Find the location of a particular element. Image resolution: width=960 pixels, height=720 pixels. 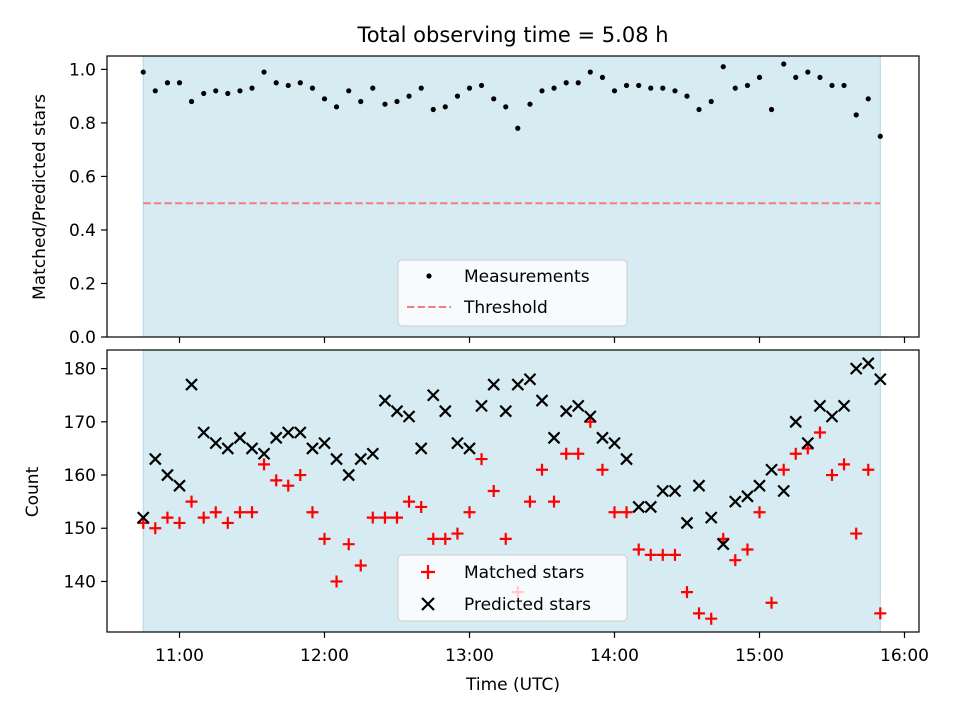

count-y-tick-label: 140 is located at coordinates (80, 582).